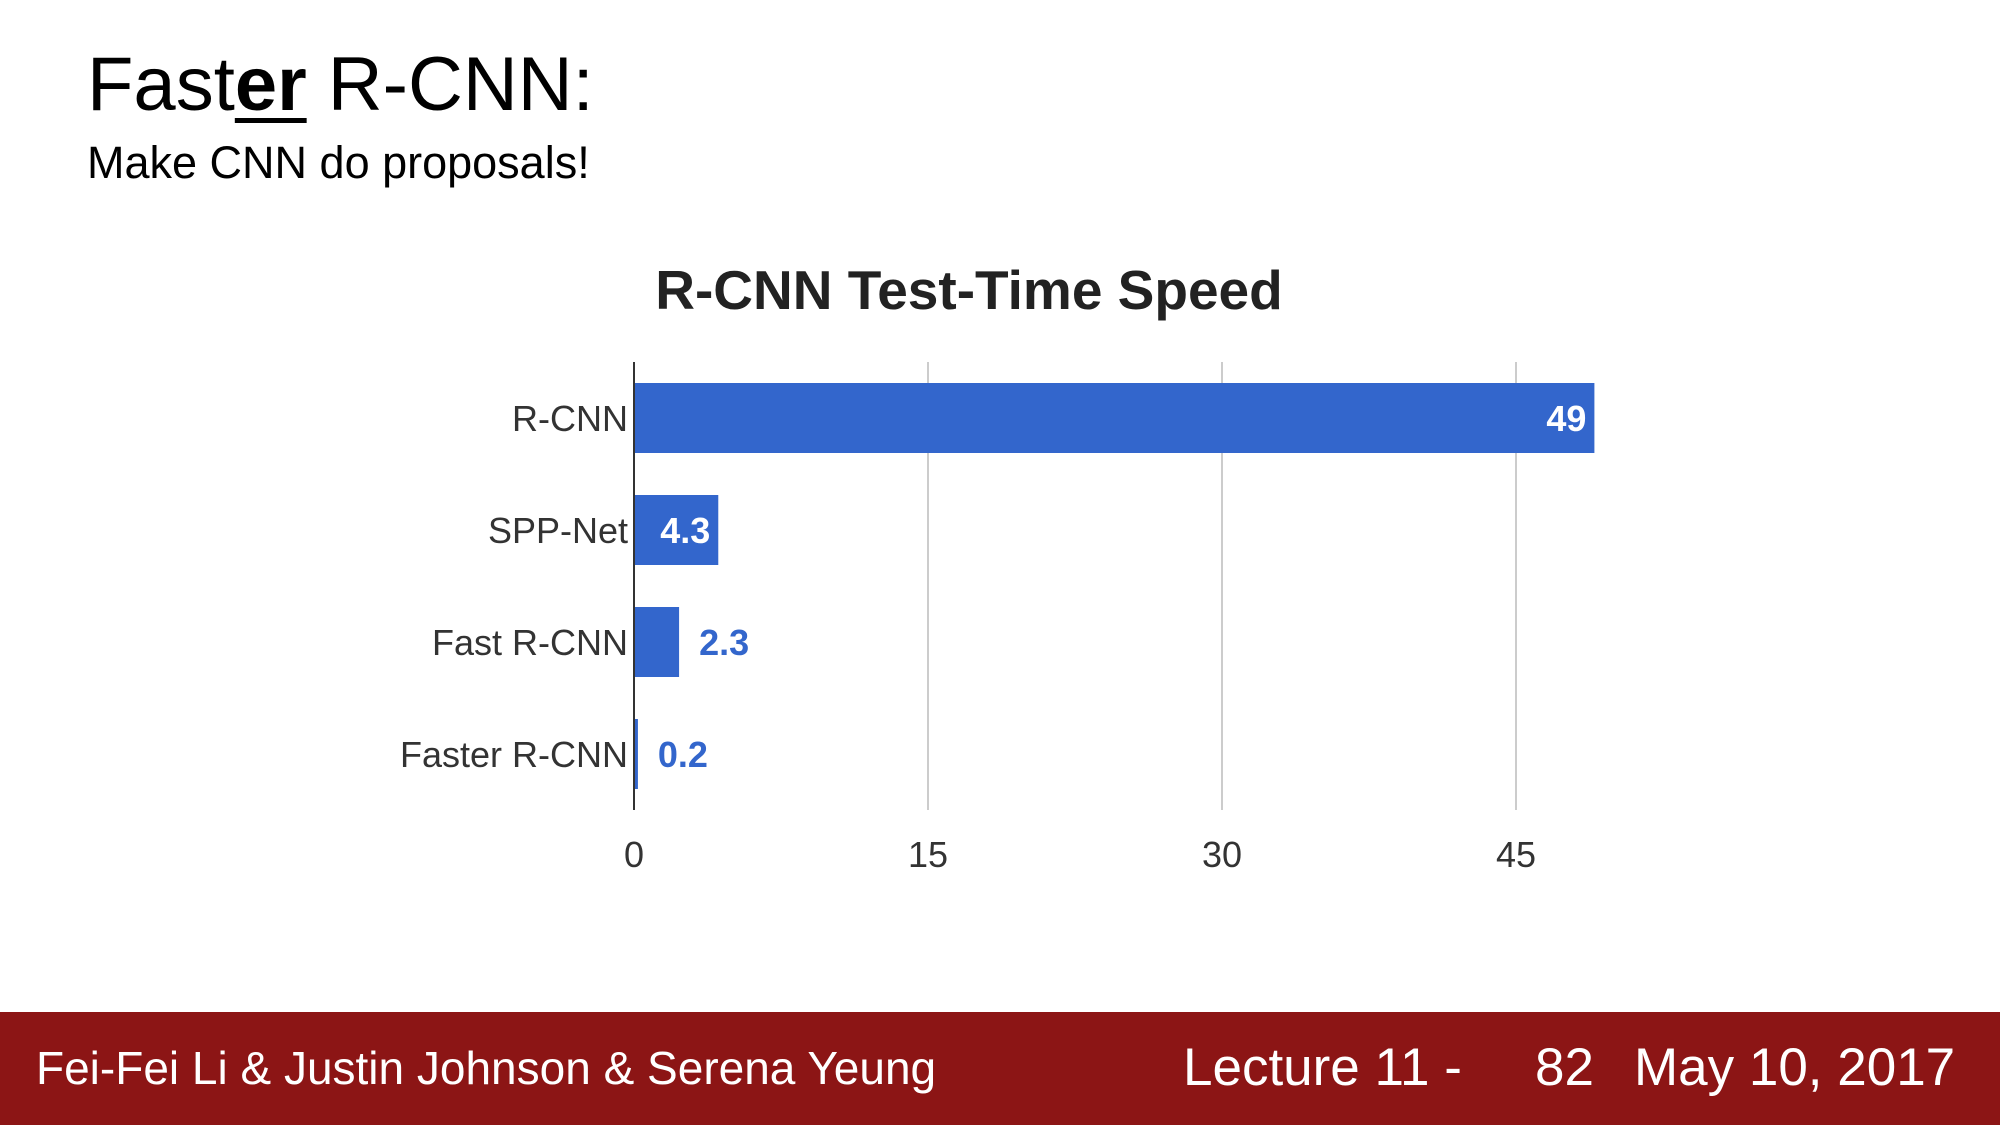  Describe the element at coordinates (161, 84) in the screenshot. I see `slide-title-prefix: Fast` at that location.